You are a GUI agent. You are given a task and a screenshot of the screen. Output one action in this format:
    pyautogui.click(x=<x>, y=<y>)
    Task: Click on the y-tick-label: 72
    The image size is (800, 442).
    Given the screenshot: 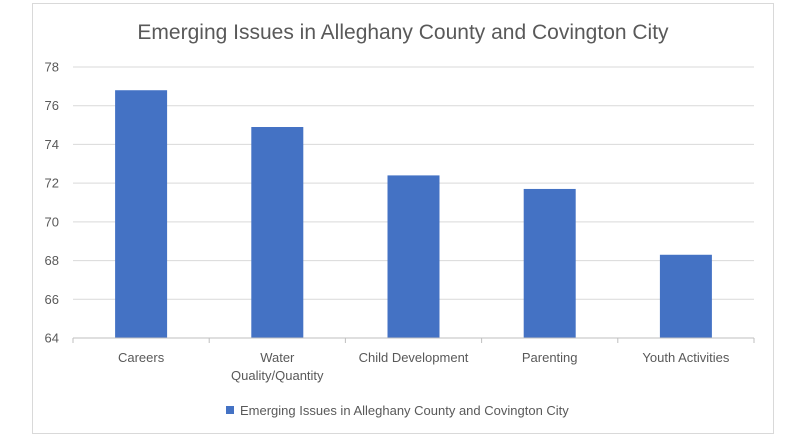 What is the action you would take?
    pyautogui.click(x=52, y=183)
    